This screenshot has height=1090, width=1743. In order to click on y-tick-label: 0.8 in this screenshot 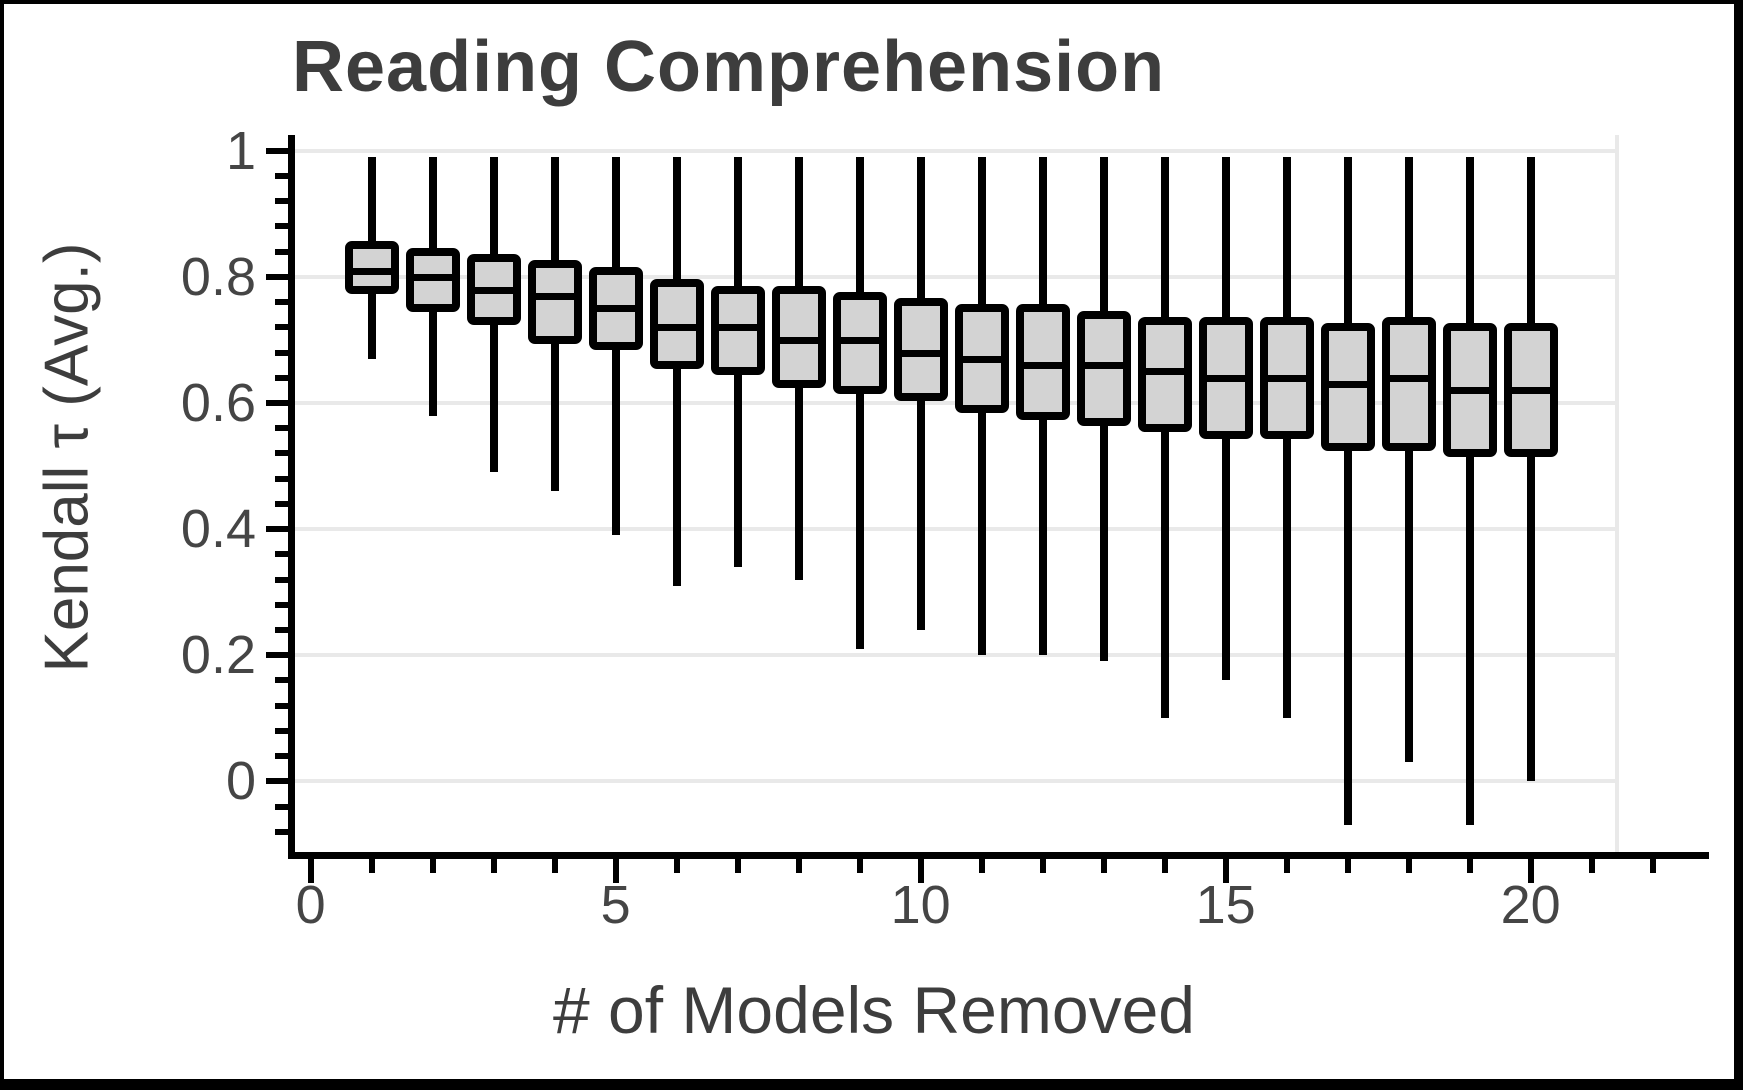, I will do `click(218, 276)`.